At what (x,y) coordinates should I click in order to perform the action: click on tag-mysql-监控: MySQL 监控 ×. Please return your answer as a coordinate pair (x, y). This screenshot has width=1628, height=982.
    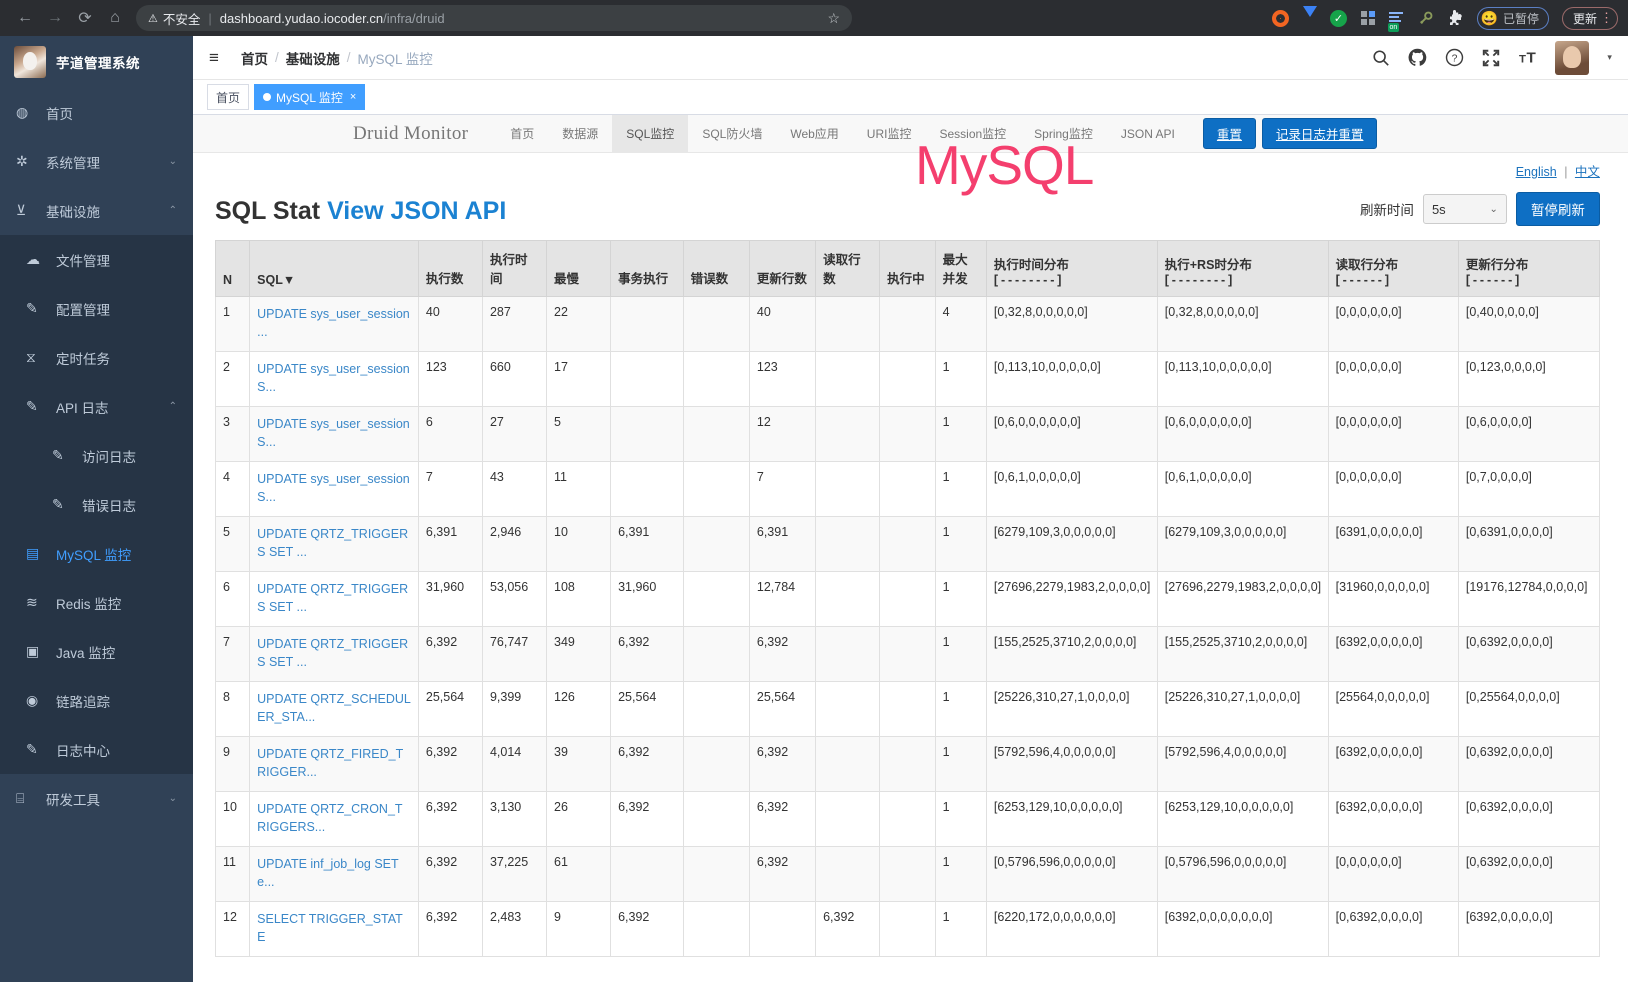
    Looking at the image, I should click on (310, 97).